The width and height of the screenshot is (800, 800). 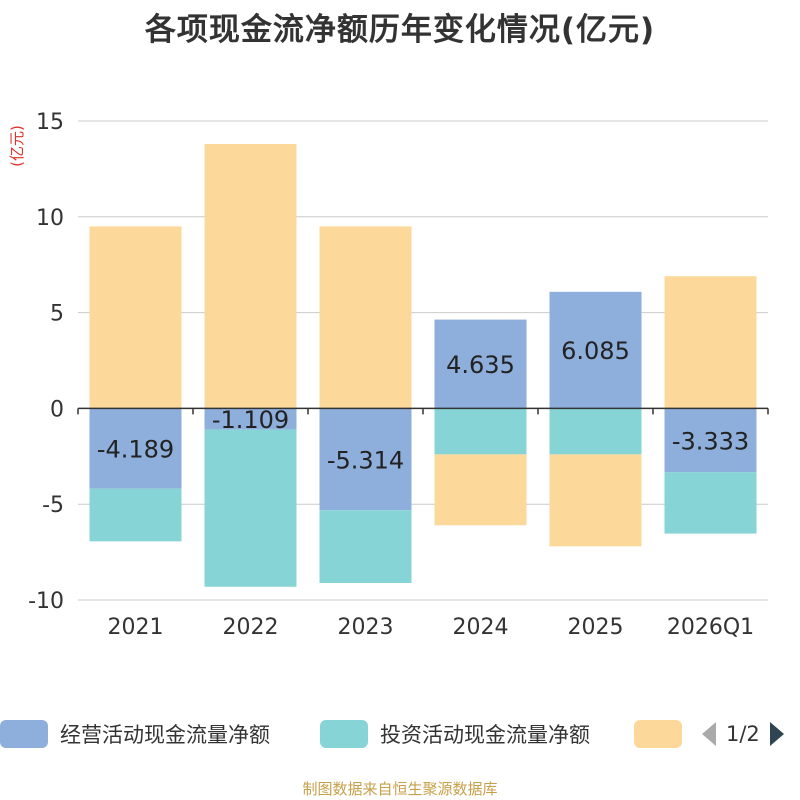 I want to click on bar-data-label: -5.314, so click(x=365, y=460).